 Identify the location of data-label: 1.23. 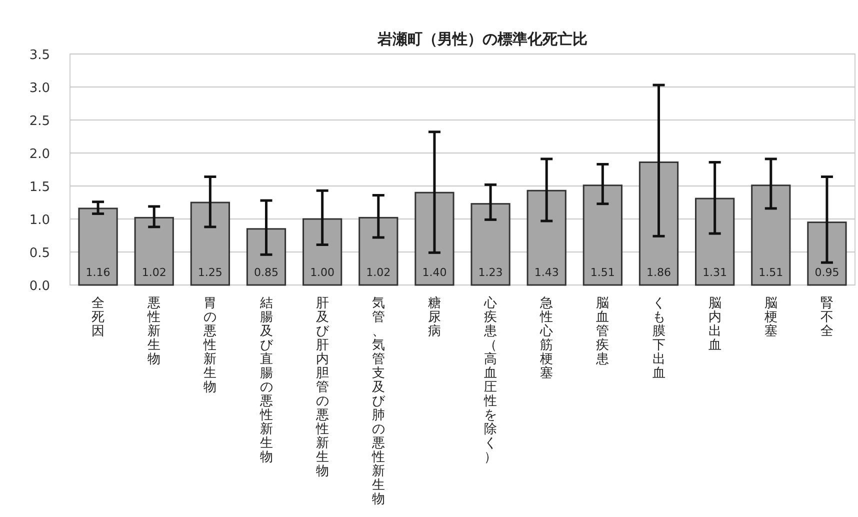
(490, 272).